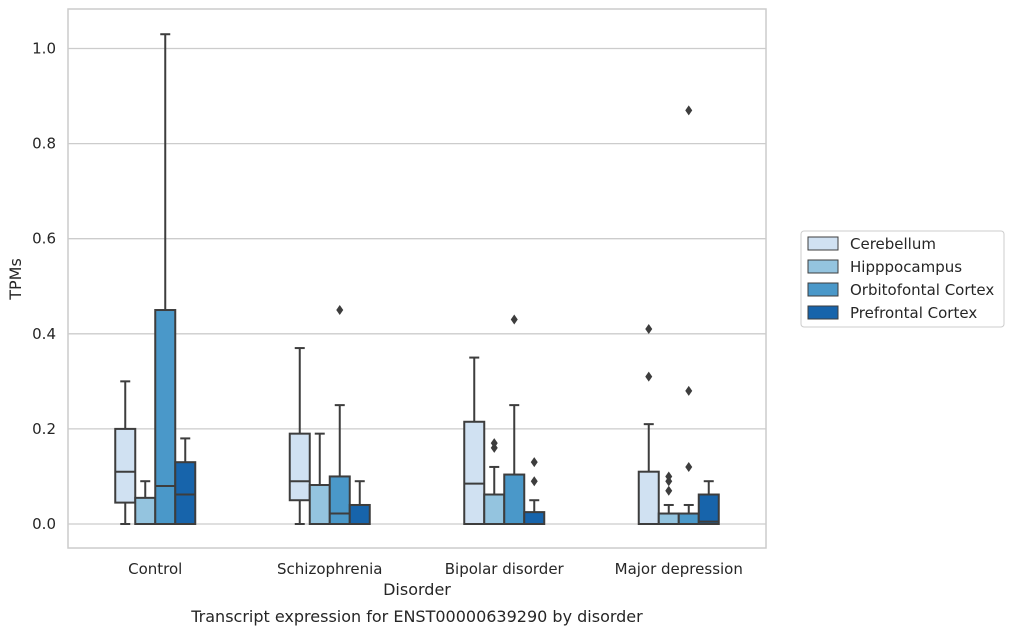 The width and height of the screenshot is (1014, 634). I want to click on x-tick-label: Major depression, so click(679, 569).